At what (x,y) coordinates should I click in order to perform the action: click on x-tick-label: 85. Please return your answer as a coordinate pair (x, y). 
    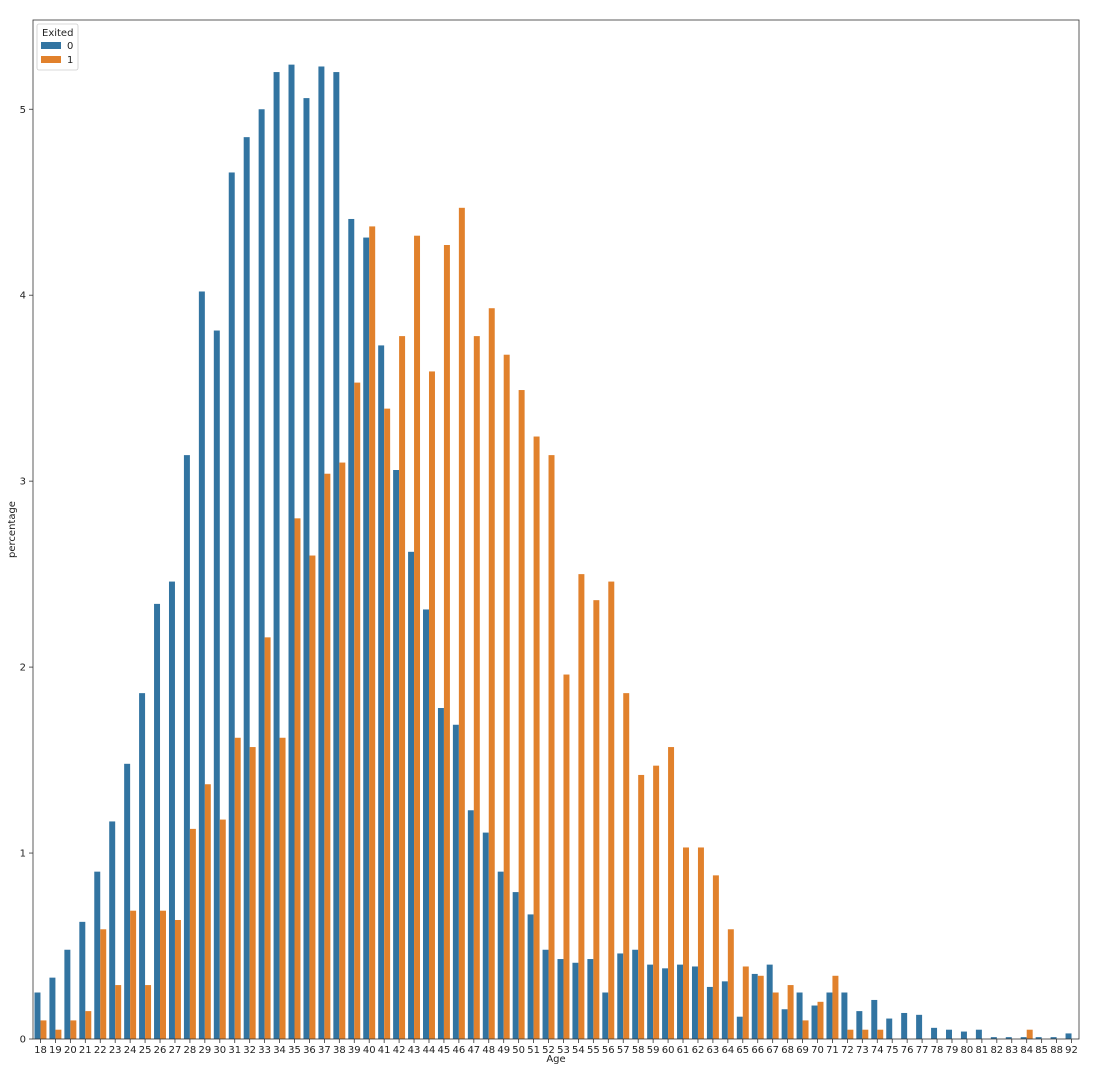
    Looking at the image, I should click on (1041, 1050).